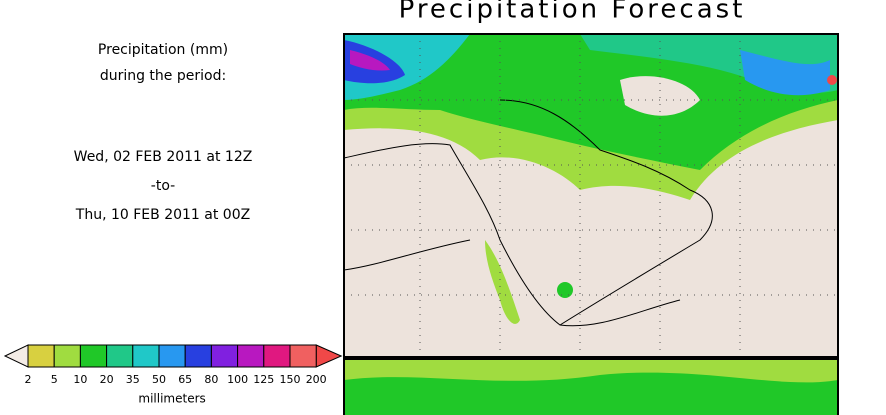 This screenshot has width=886, height=415. I want to click on legend-label: 125, so click(263, 379).